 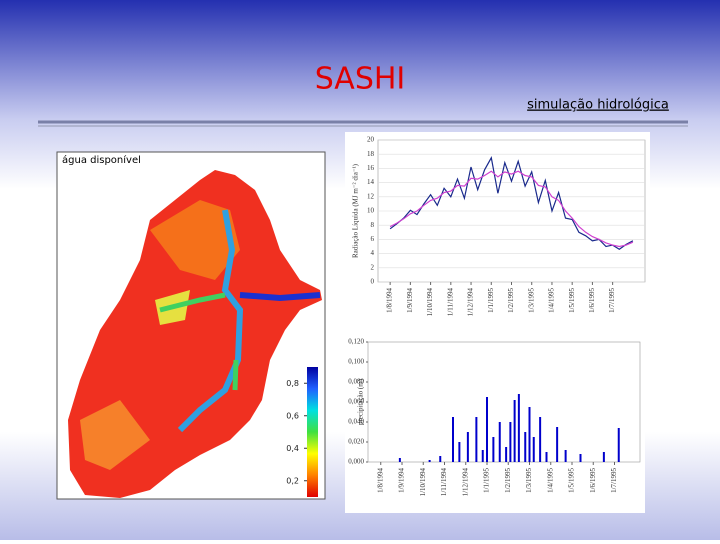 What do you see at coordinates (356, 442) in the screenshot?
I see `y-tick-label: 0,020` at bounding box center [356, 442].